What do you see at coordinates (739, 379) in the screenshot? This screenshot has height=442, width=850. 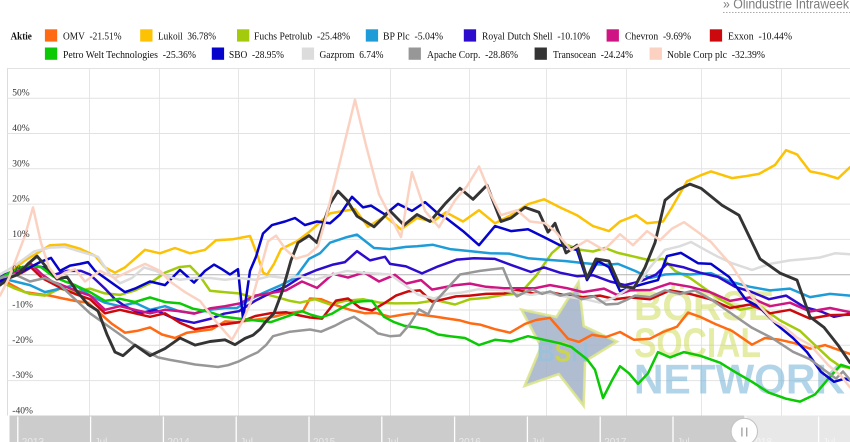 I see `svg-text: NETWORK` at bounding box center [739, 379].